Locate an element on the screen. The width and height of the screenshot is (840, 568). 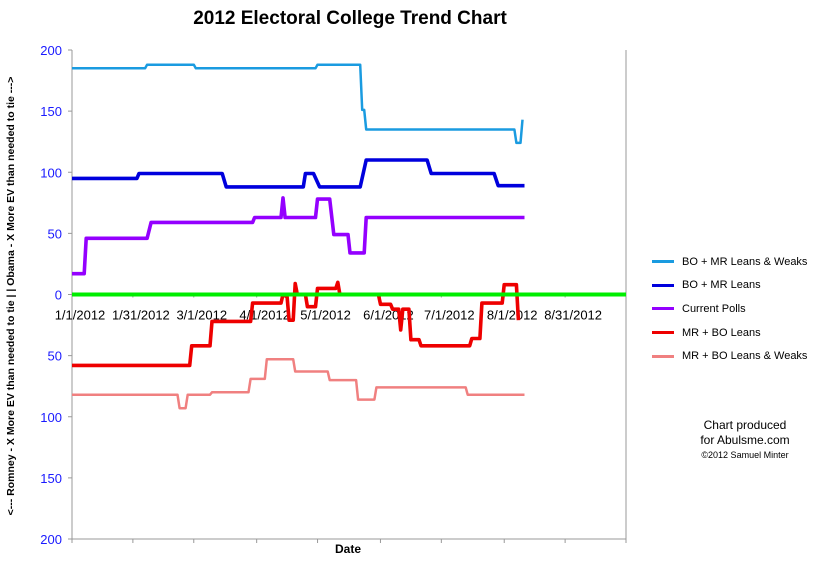
legend-label: BO + MR Leans & Weaks is located at coordinates (745, 261).